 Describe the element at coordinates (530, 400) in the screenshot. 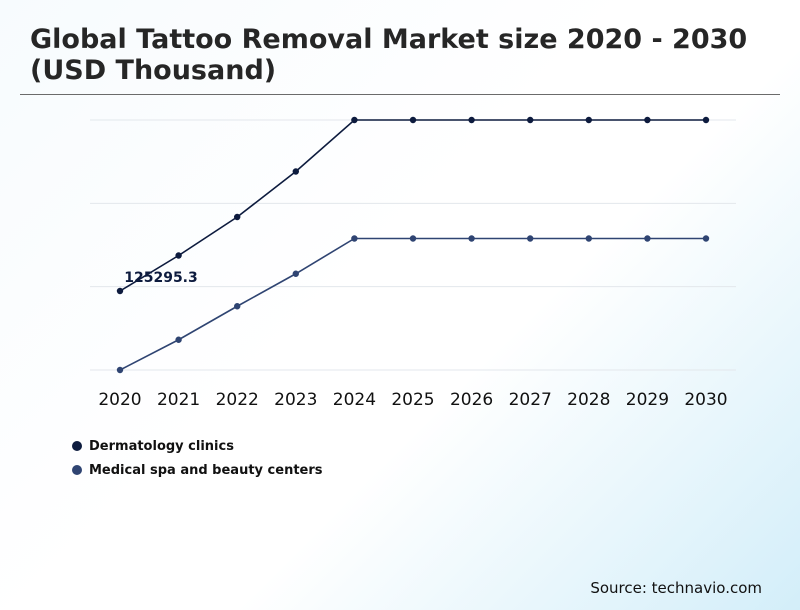

I see `x-tick-label: 2027` at that location.